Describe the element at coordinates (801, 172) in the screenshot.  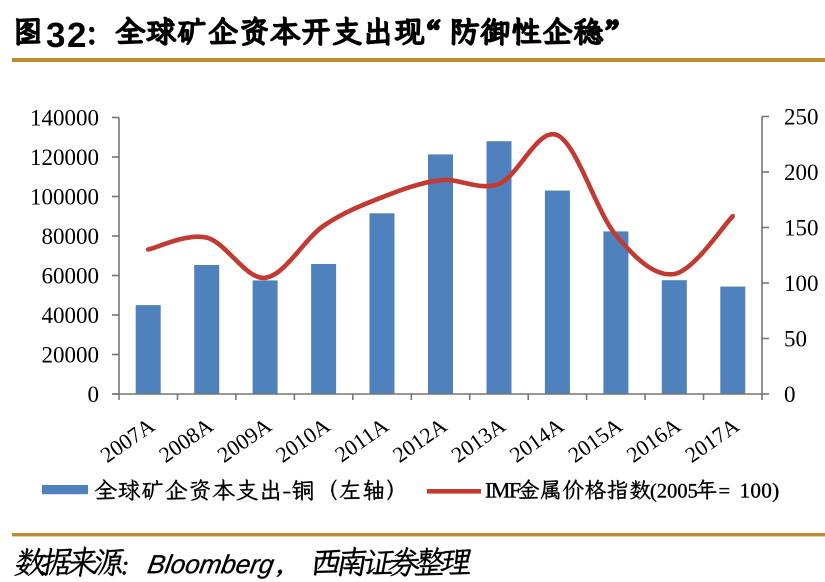
I see `svg-text: 200` at that location.